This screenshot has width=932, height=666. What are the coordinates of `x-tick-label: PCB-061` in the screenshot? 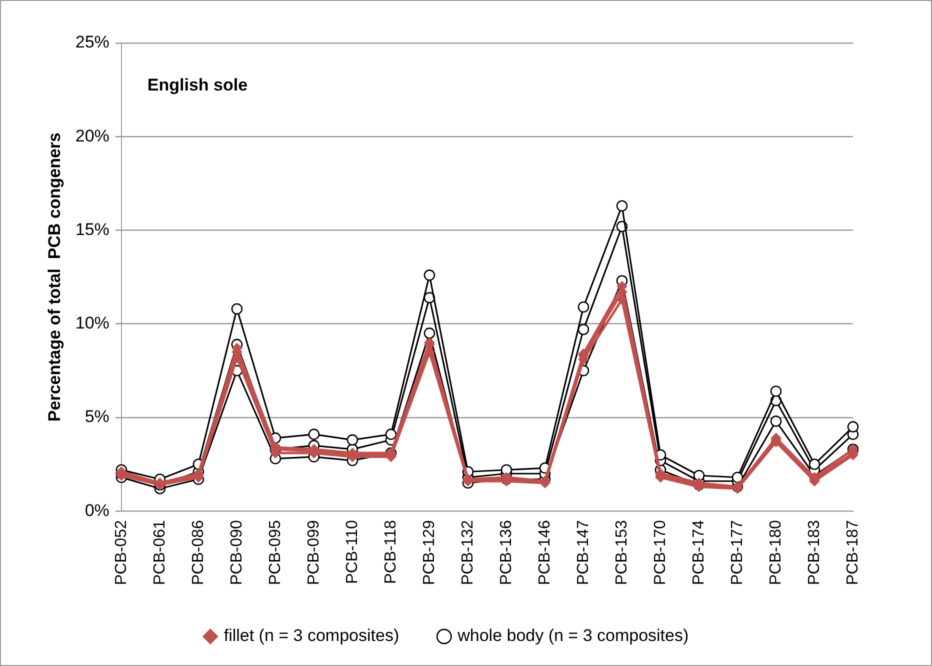 It's located at (159, 552).